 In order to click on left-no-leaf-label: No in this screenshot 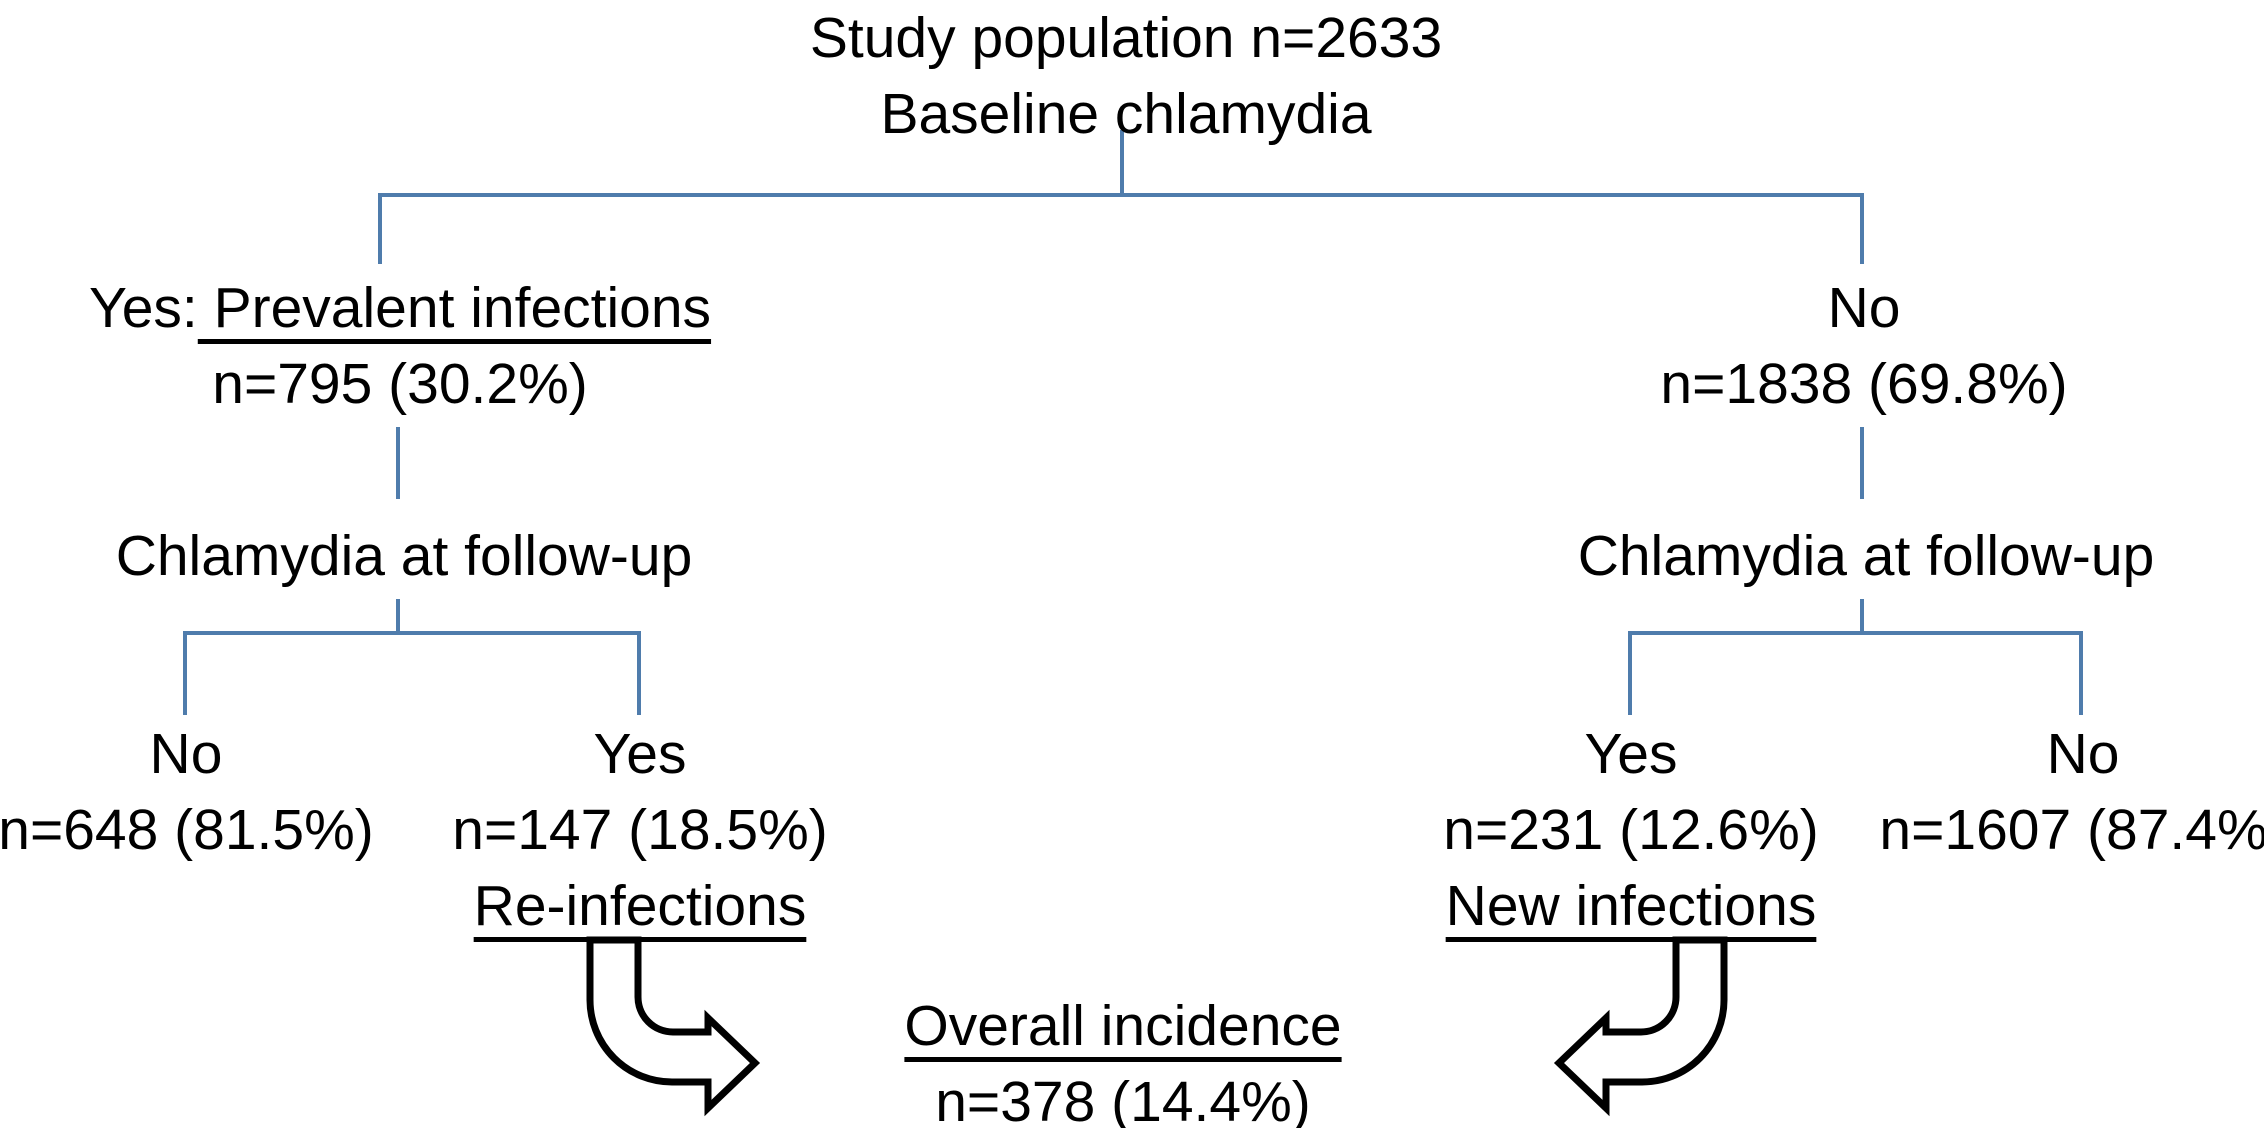, I will do `click(186, 754)`.